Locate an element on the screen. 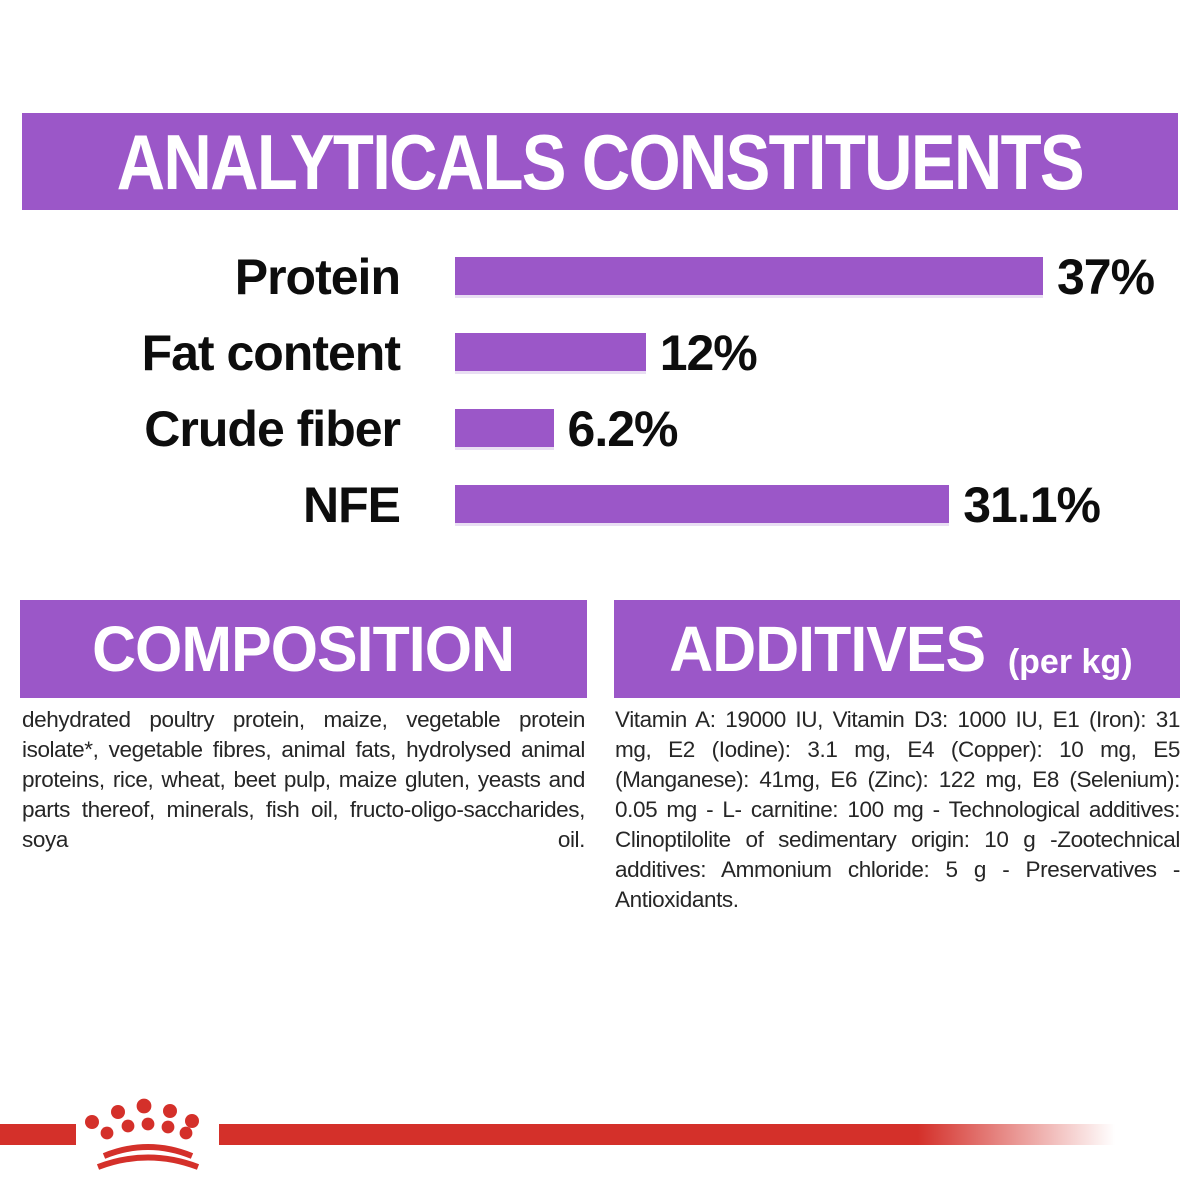 The width and height of the screenshot is (1200, 1200). chart-value-label: 12% is located at coordinates (708, 353).